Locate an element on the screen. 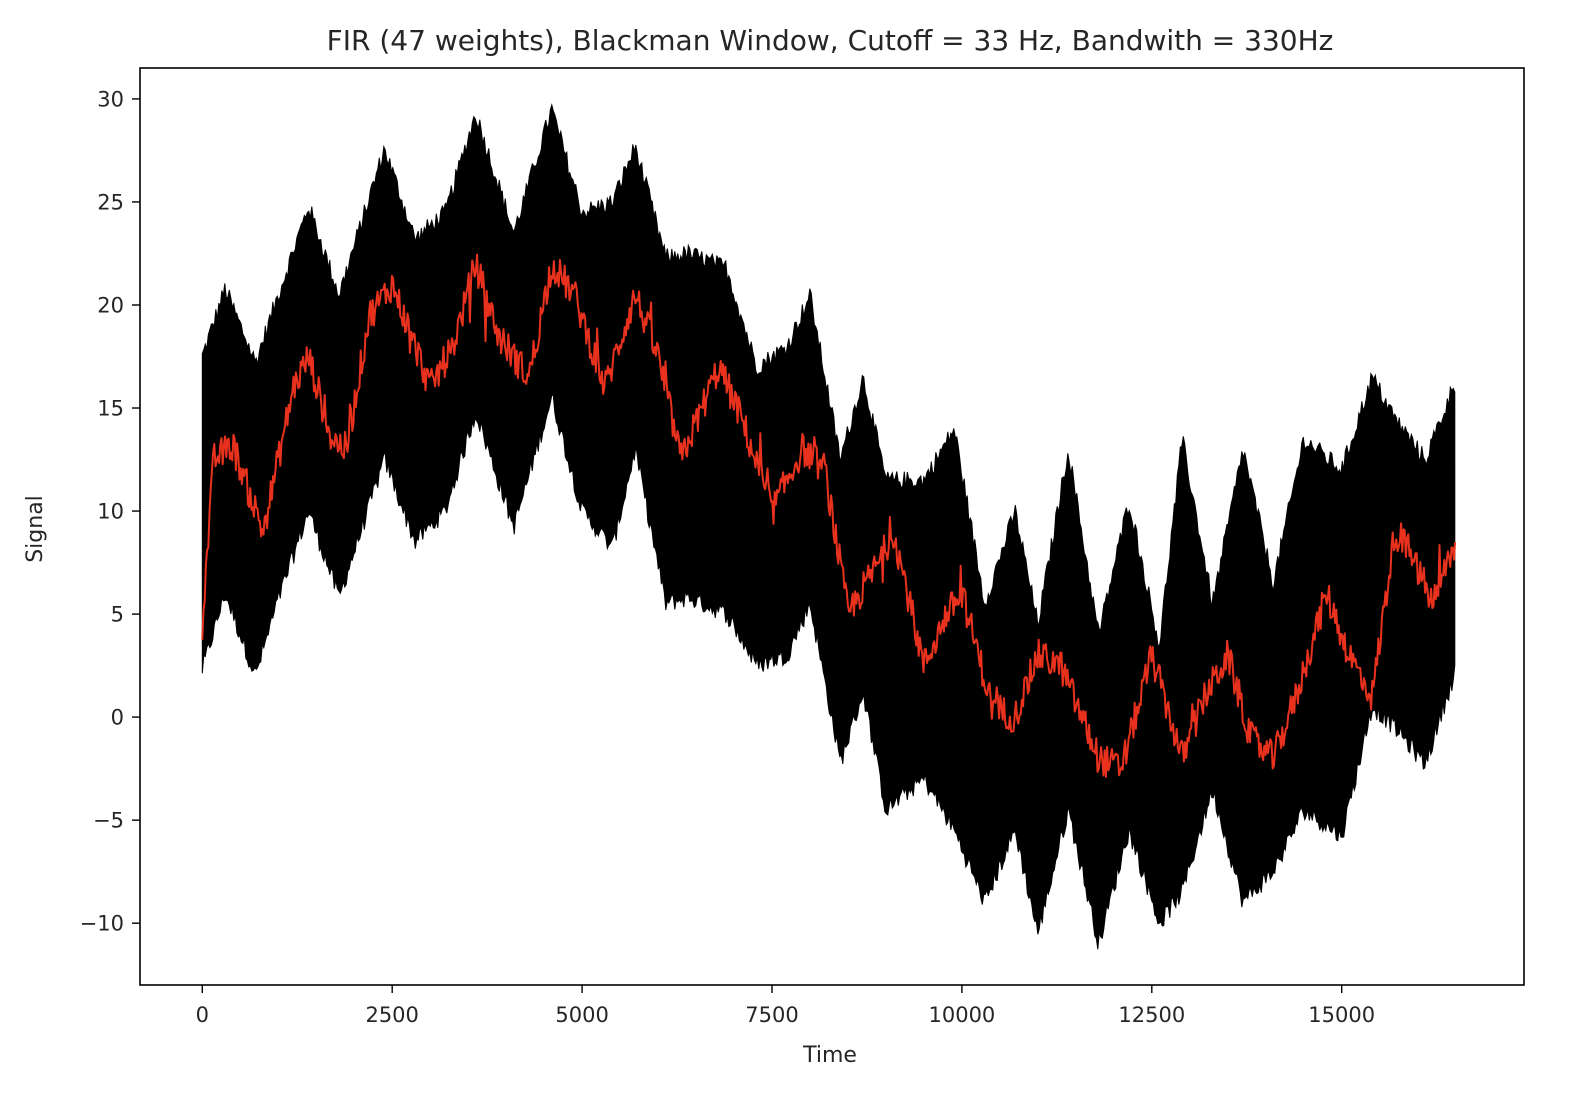 Image resolution: width=1580 pixels, height=1104 pixels. y-tick-label: 15 is located at coordinates (110, 409).